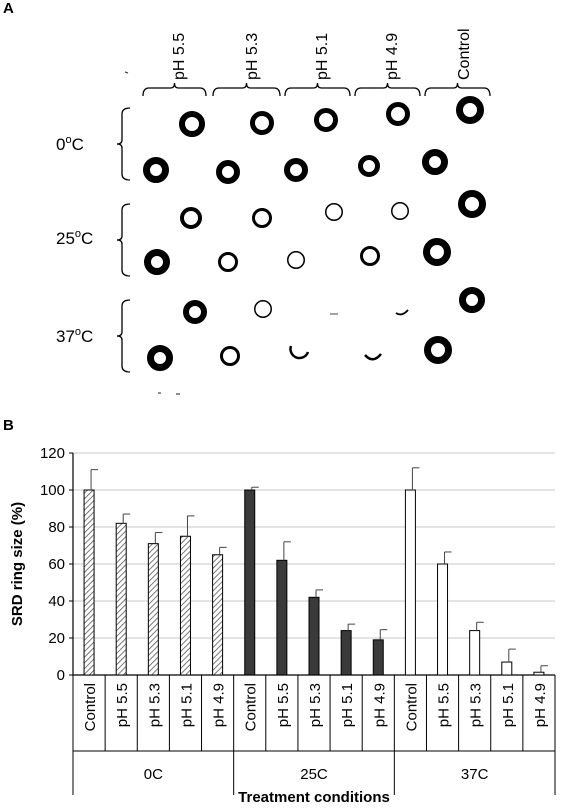  I want to click on group-label: 0C, so click(153, 774).